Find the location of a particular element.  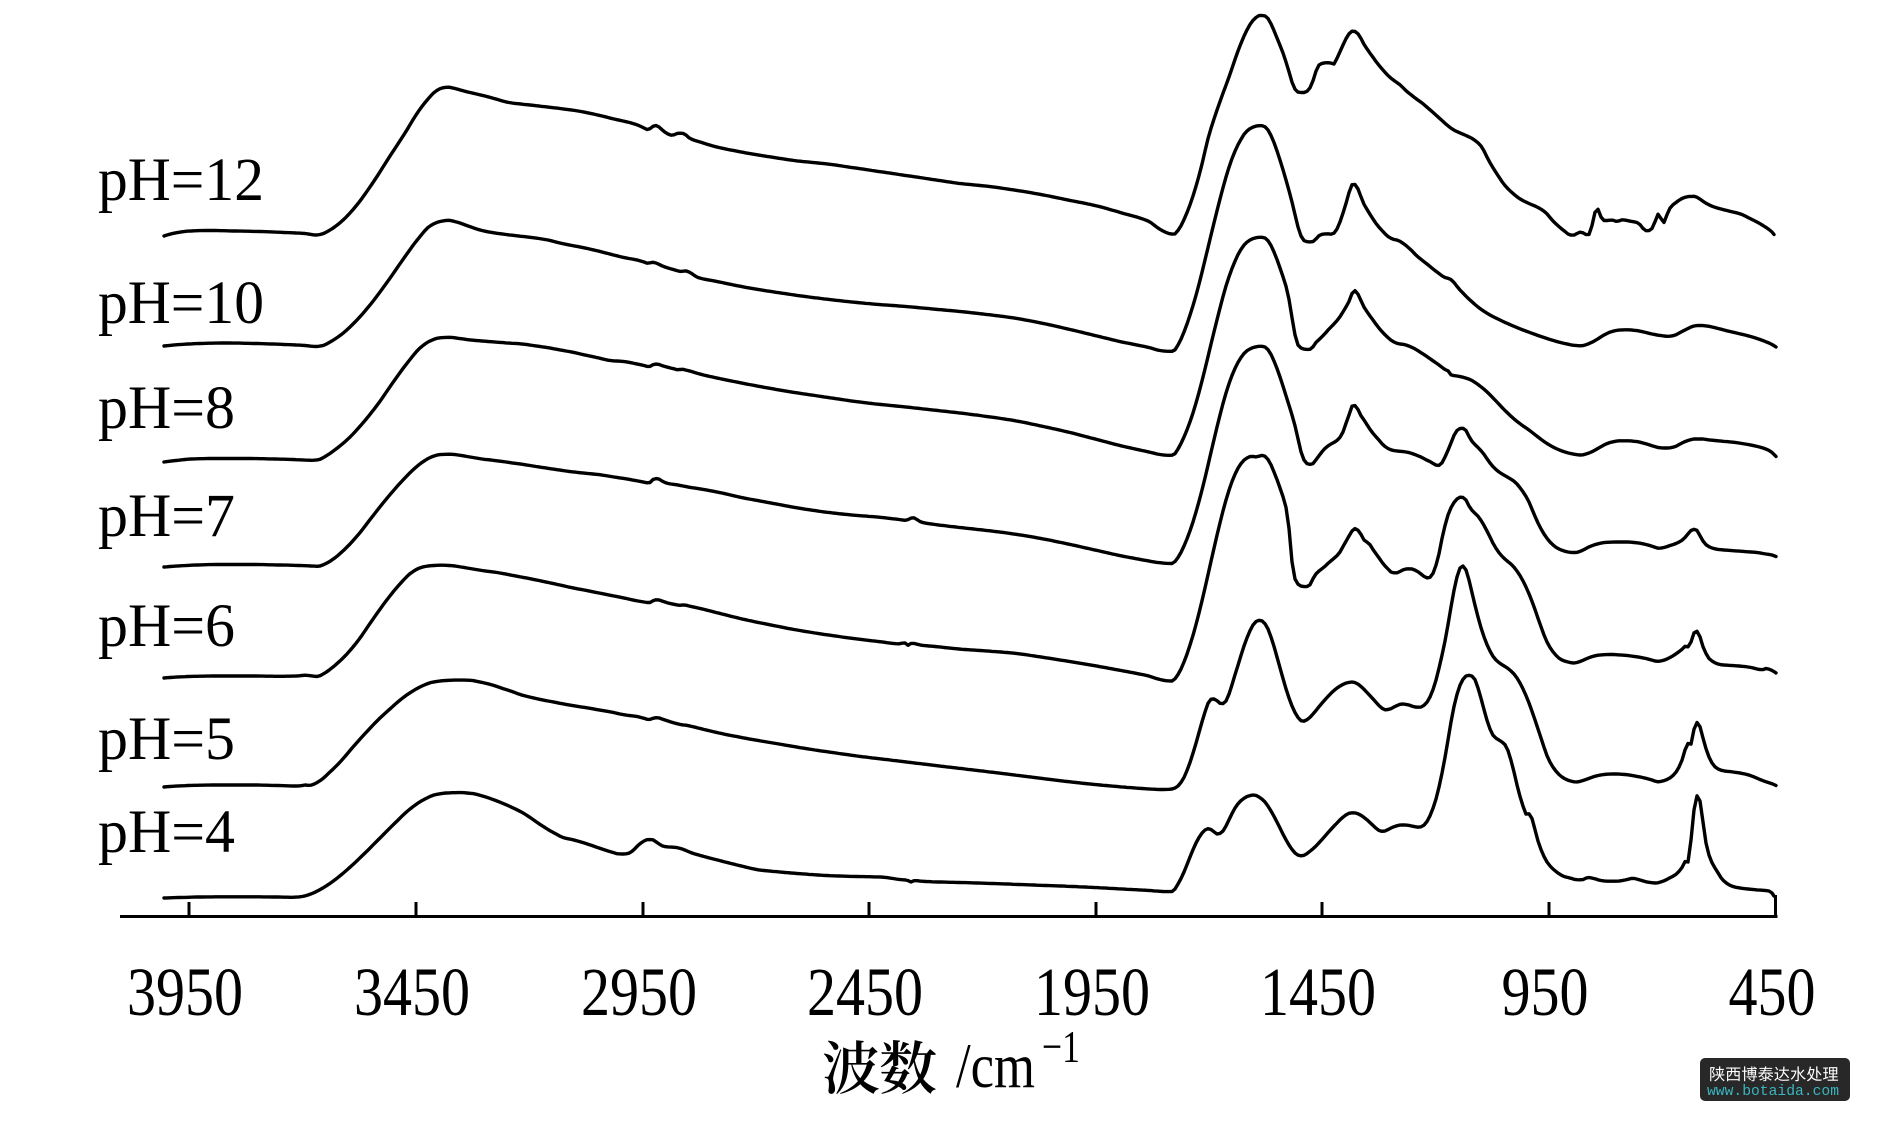

svg-text: 1450 is located at coordinates (1318, 992).